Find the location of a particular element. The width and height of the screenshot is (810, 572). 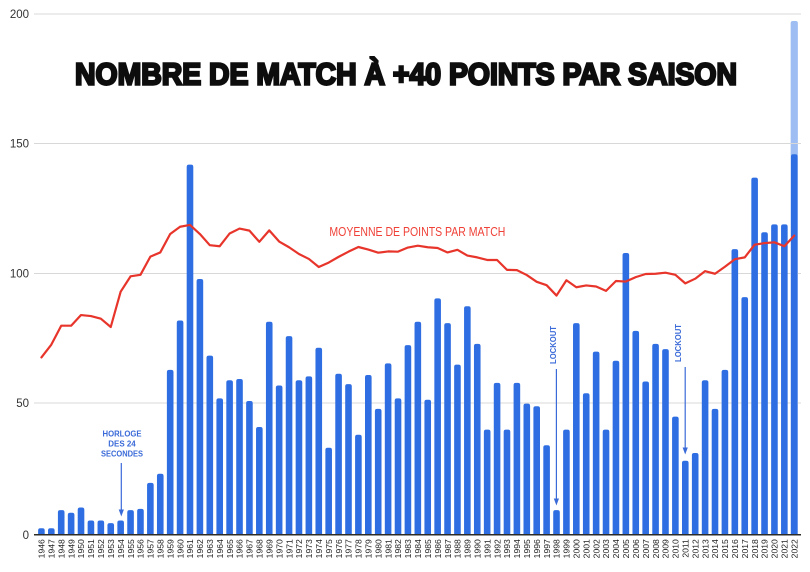

svg-text: 50 is located at coordinates (22, 404).